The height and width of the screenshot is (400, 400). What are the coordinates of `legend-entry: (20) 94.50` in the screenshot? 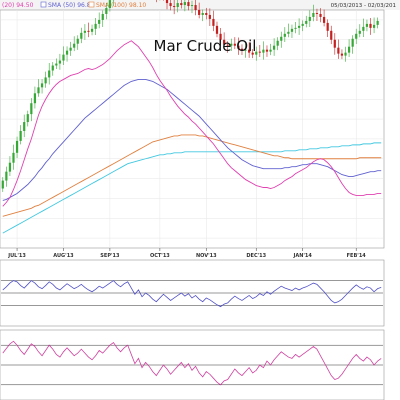 It's located at (18, 5).